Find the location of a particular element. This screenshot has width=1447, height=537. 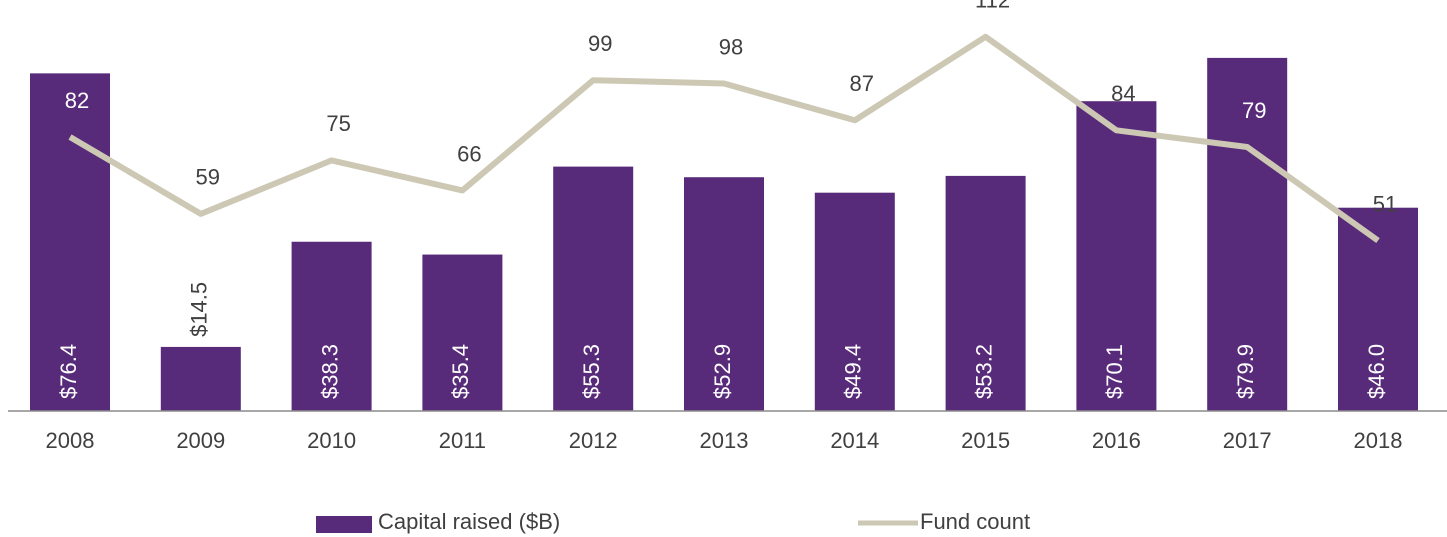

bar-label: $52.9 is located at coordinates (722, 371).